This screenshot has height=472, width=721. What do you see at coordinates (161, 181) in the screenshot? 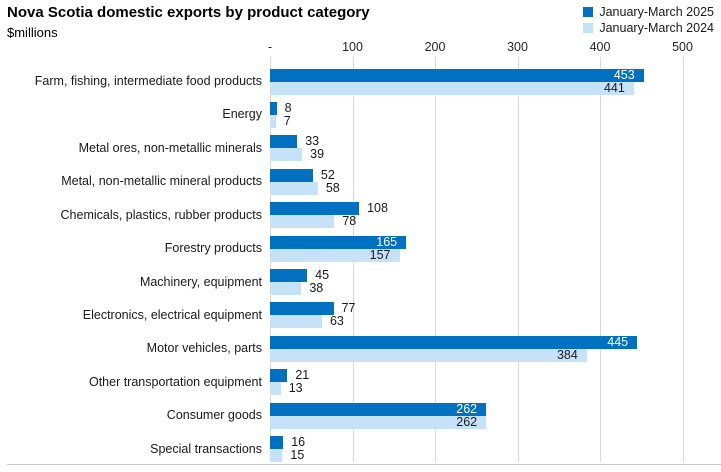
I see `category-label: Metal, non-metallic mineral products` at bounding box center [161, 181].